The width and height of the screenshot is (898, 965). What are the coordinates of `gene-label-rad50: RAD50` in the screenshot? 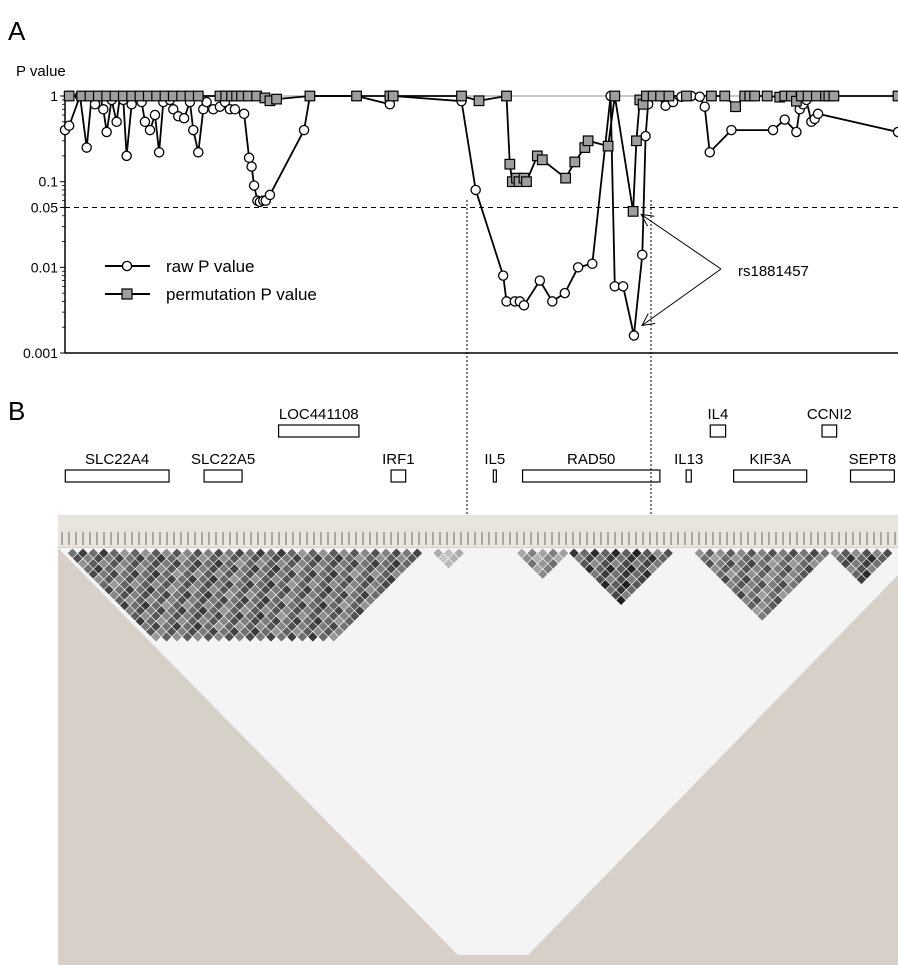 It's located at (591, 459).